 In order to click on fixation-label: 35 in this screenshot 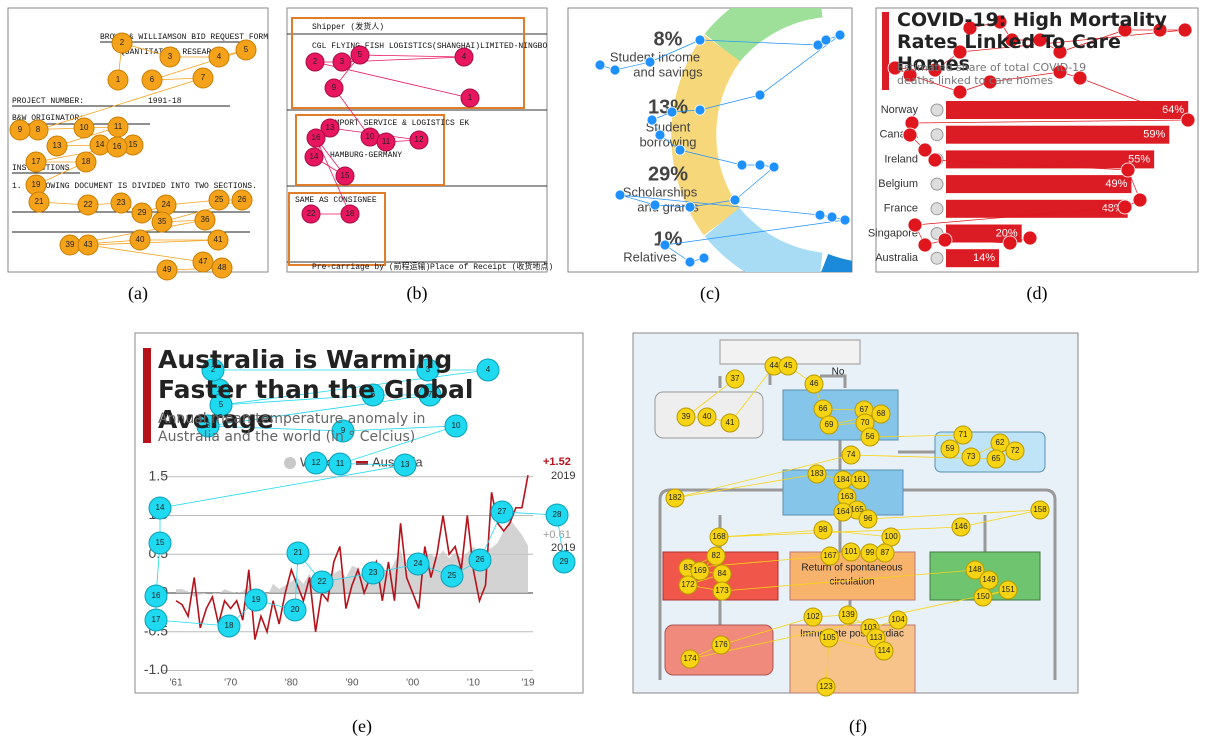, I will do `click(162, 221)`.